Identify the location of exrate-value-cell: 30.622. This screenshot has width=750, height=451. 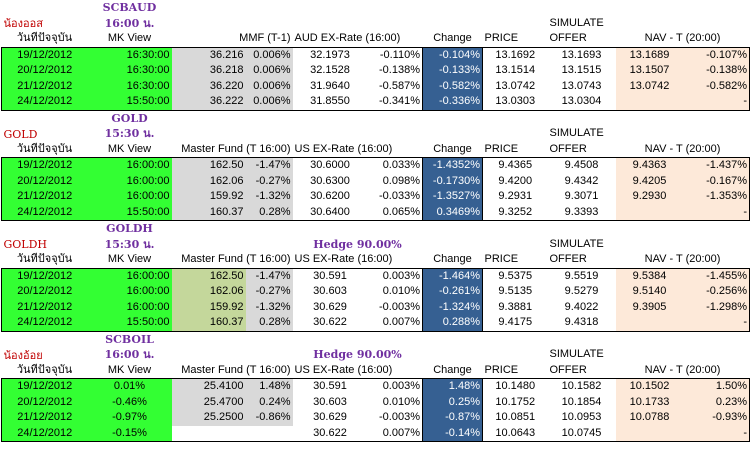
(330, 323).